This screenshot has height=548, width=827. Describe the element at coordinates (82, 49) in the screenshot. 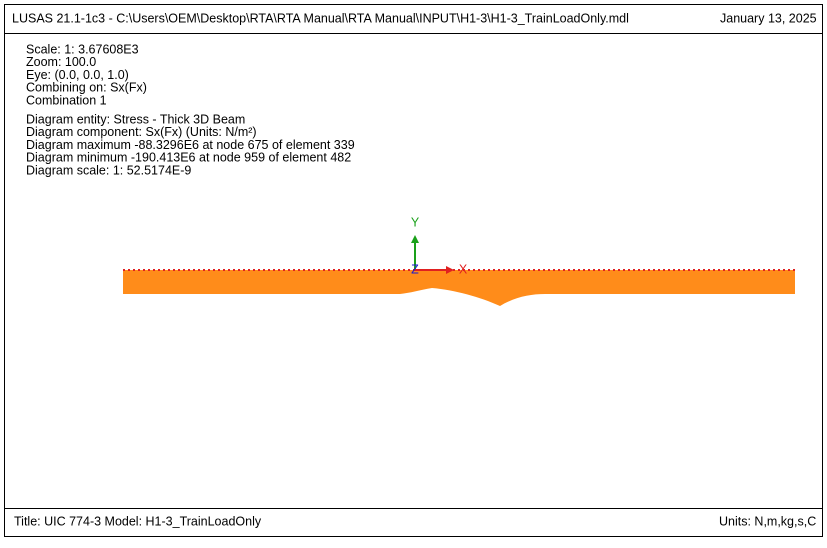

I see `info-line: Scale: 1: 3.67608E3` at that location.